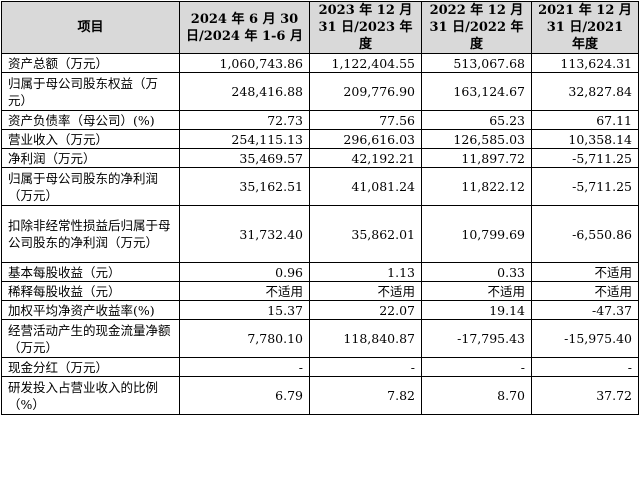  What do you see at coordinates (90, 91) in the screenshot?
I see `row-label: 归属于母公司股东权益（万元）` at bounding box center [90, 91].